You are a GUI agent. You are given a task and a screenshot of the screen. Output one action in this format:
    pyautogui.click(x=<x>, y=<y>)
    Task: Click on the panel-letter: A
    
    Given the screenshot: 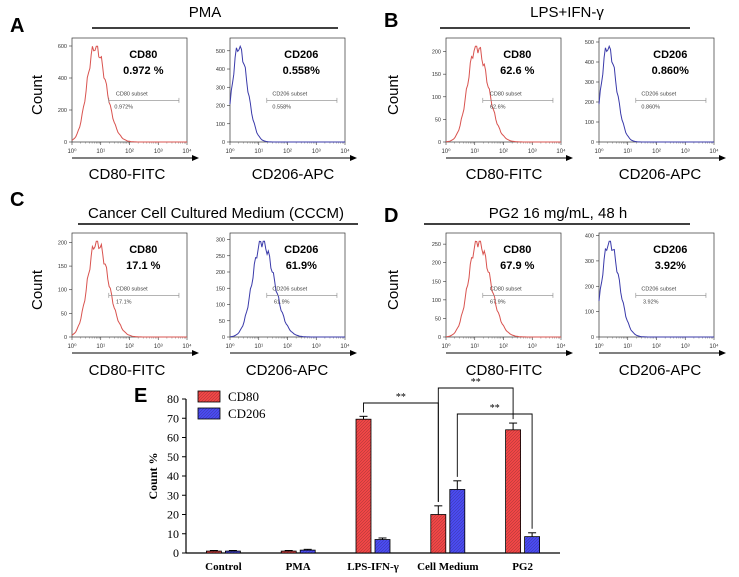 What is the action you would take?
    pyautogui.click(x=17, y=26)
    